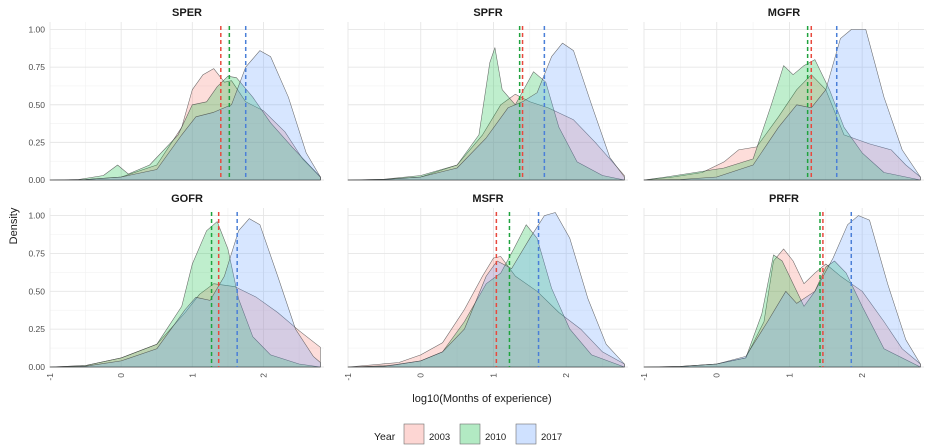 This screenshot has height=446, width=930. What do you see at coordinates (495, 437) in the screenshot?
I see `legend-label-2010: 2010` at bounding box center [495, 437].